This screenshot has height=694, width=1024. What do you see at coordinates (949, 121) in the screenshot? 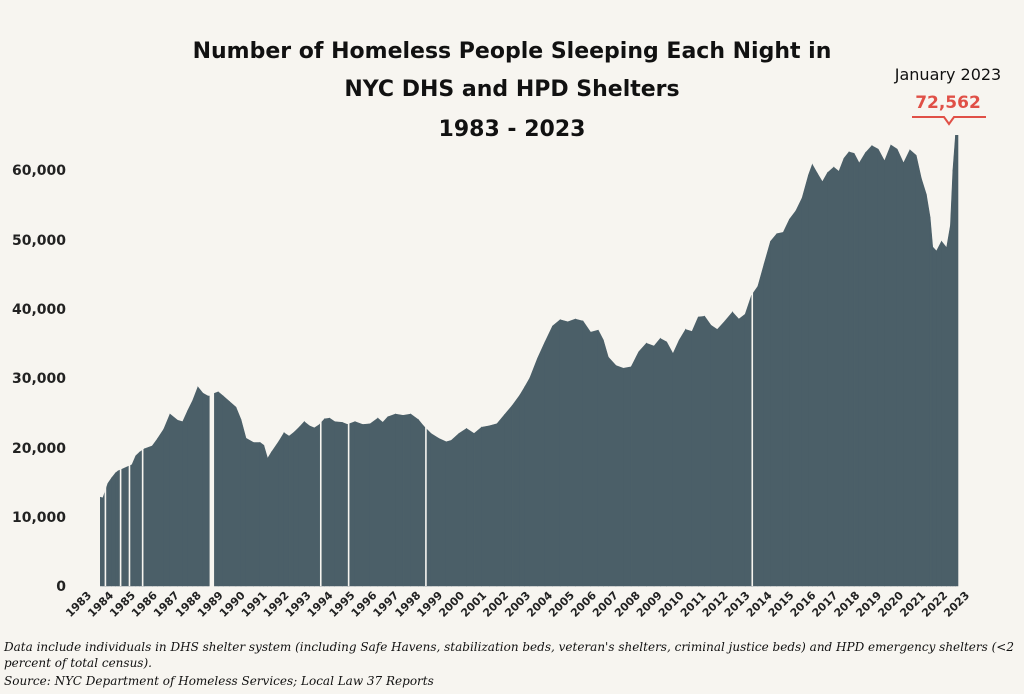
I see `annotation-pointer` at bounding box center [949, 121].